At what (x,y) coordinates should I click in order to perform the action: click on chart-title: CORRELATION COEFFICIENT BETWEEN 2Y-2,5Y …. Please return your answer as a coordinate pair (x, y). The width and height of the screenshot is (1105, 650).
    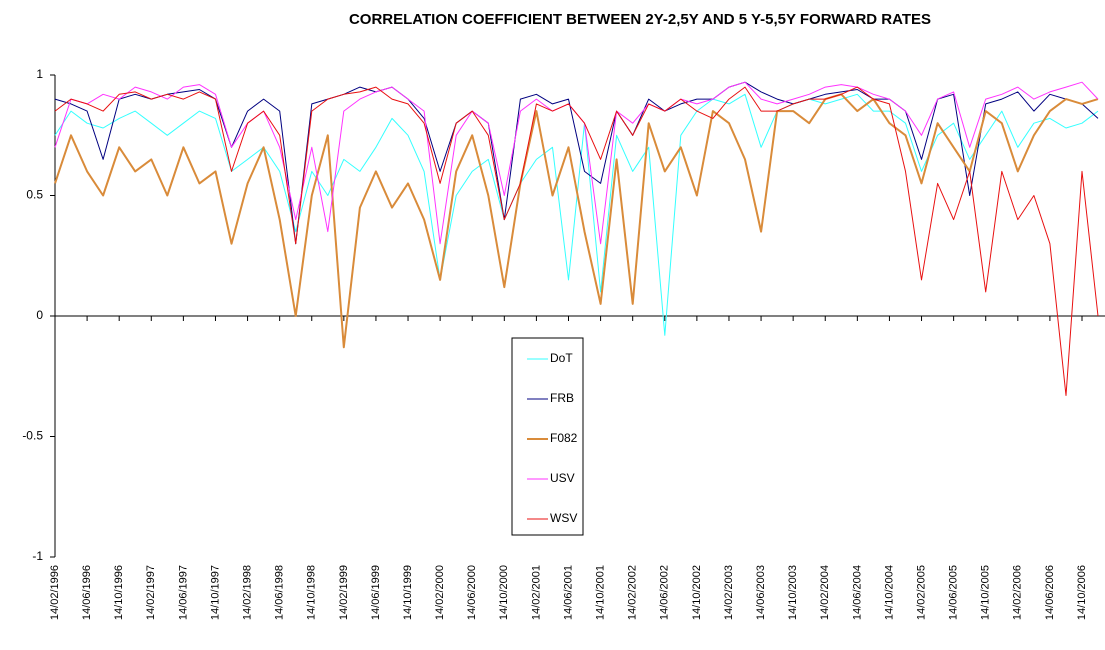
    Looking at the image, I should click on (640, 19).